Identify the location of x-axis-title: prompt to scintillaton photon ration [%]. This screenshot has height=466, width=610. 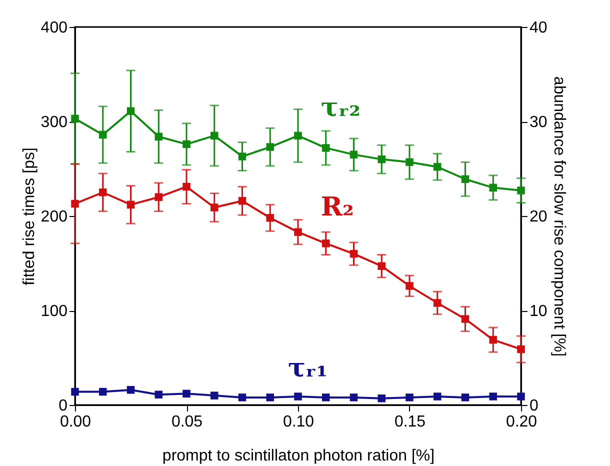
(298, 456).